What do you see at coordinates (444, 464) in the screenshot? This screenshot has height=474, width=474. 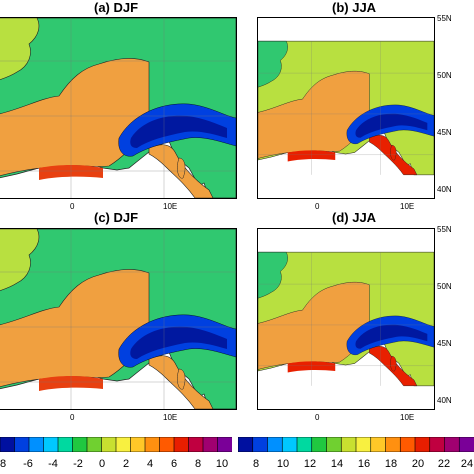 I see `cbar-jja-label-8: 22` at bounding box center [444, 464].